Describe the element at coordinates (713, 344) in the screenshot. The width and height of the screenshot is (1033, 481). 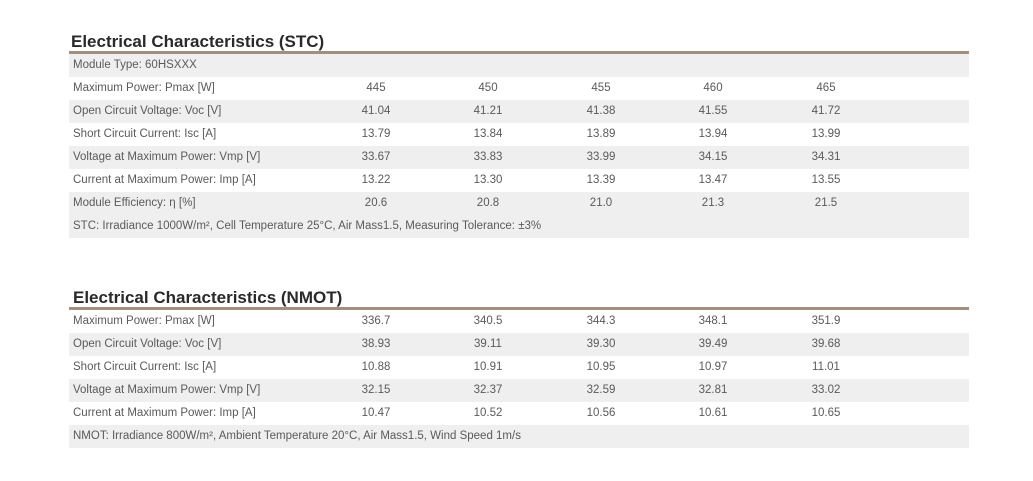
I see `table-cell: 39.49` at that location.